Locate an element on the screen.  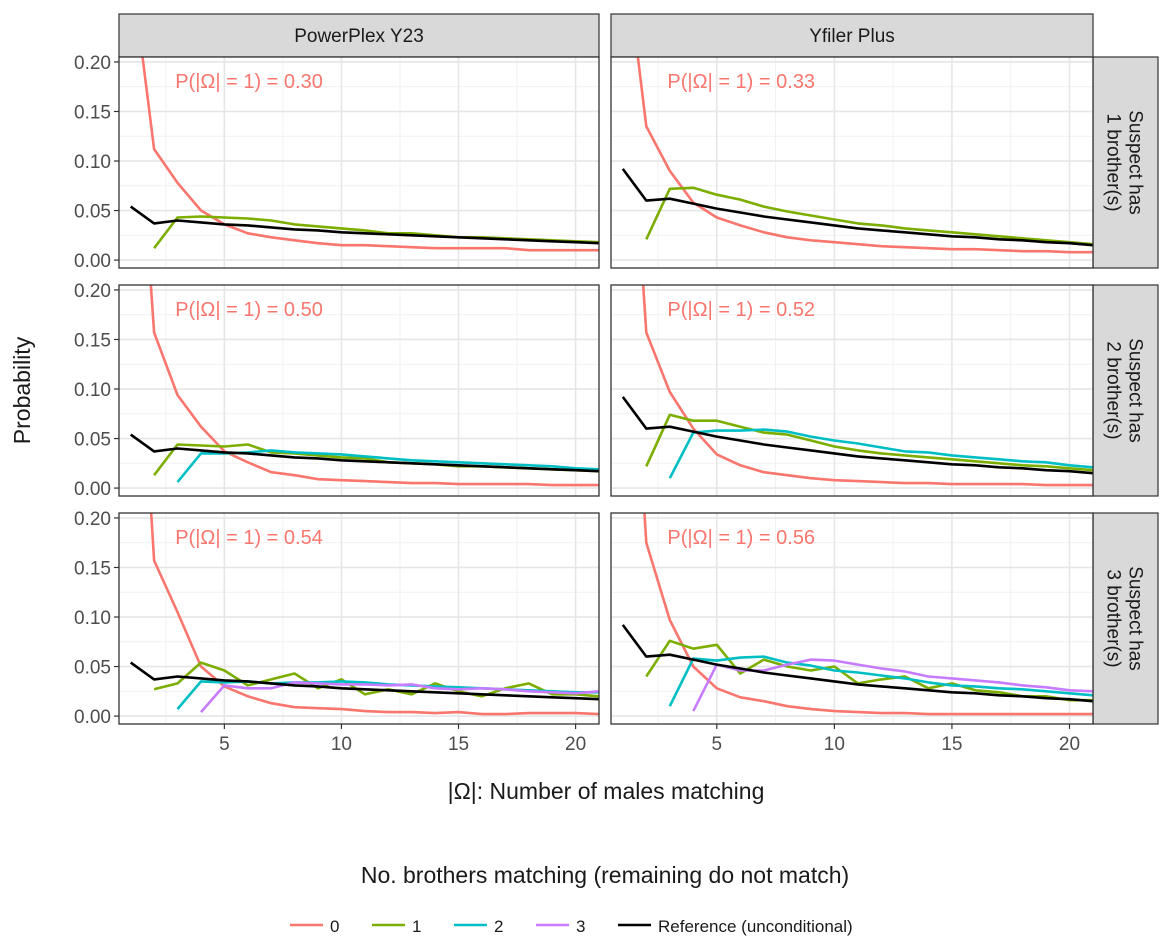
legend-item: Reference (unconditional) is located at coordinates (735, 926).